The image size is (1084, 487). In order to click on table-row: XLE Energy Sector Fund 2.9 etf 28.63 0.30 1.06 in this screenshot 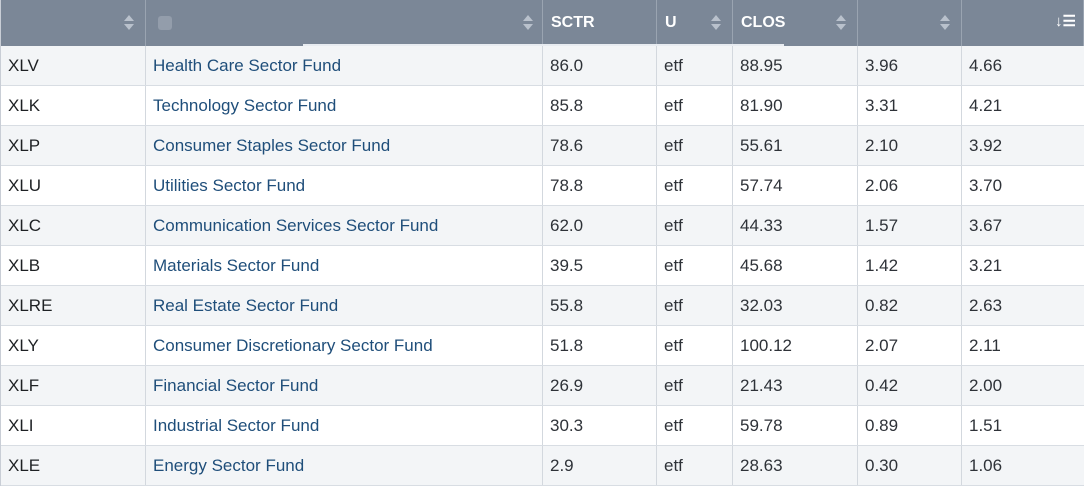, I will do `click(542, 466)`.